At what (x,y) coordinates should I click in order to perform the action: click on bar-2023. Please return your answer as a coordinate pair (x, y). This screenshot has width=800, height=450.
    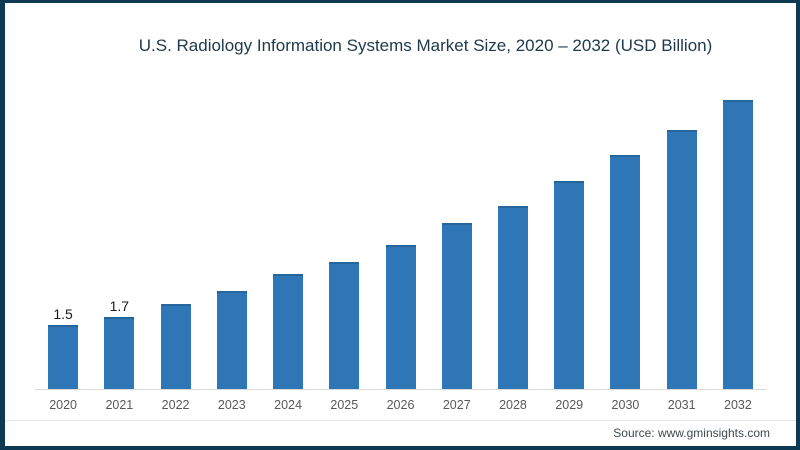
    Looking at the image, I should click on (231, 340).